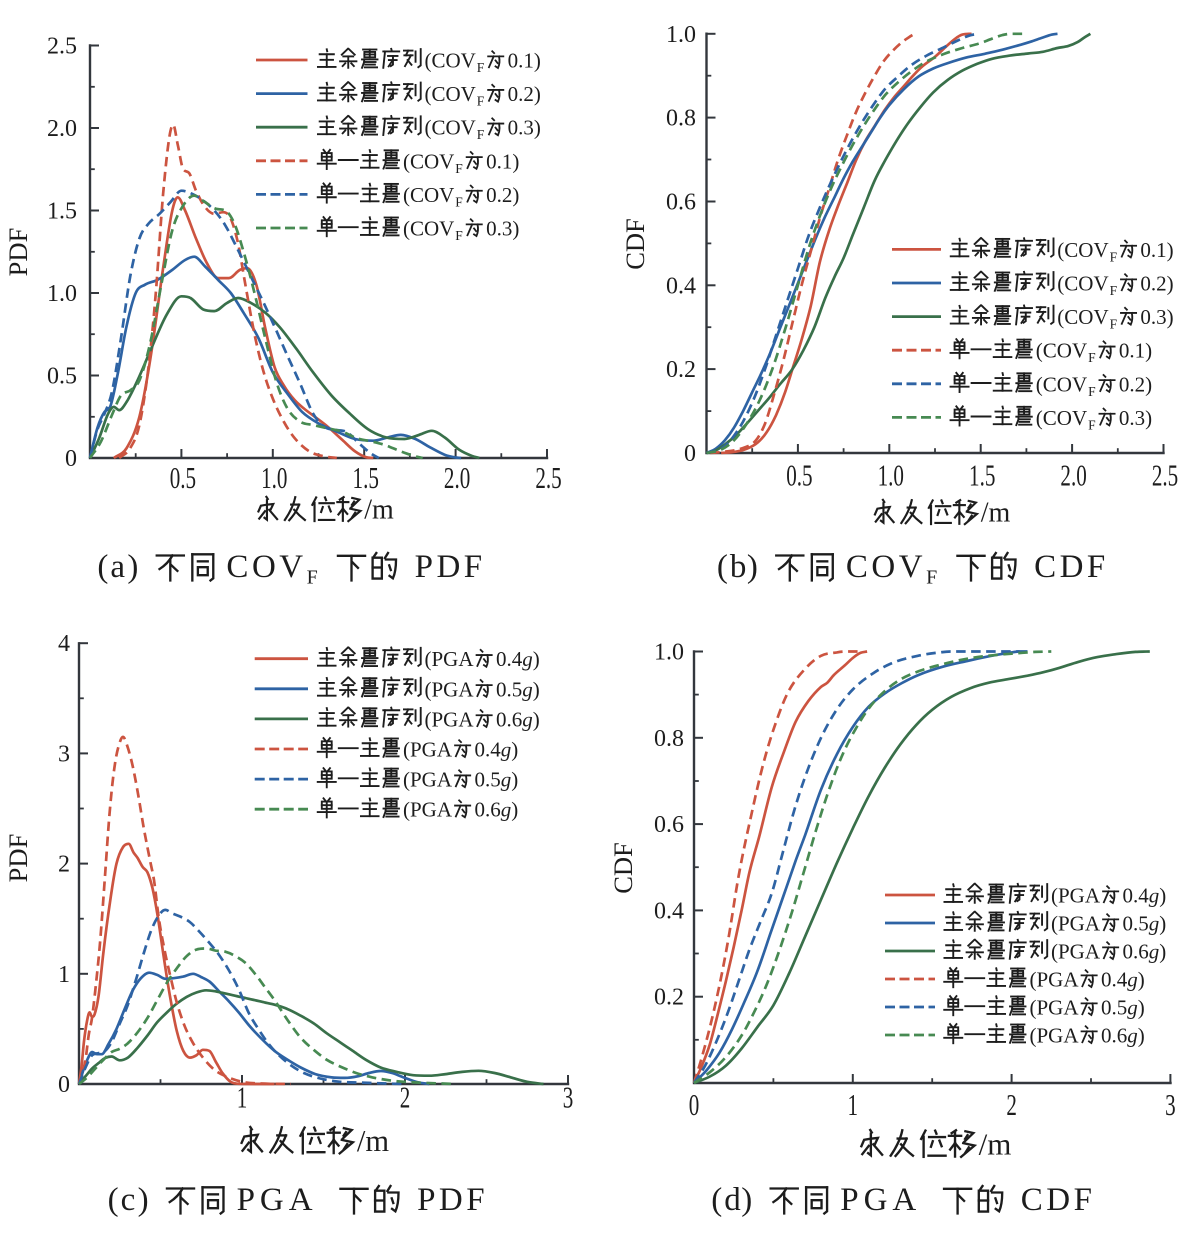  Describe the element at coordinates (568, 1096) in the screenshot. I see `svg-text: 3` at that location.